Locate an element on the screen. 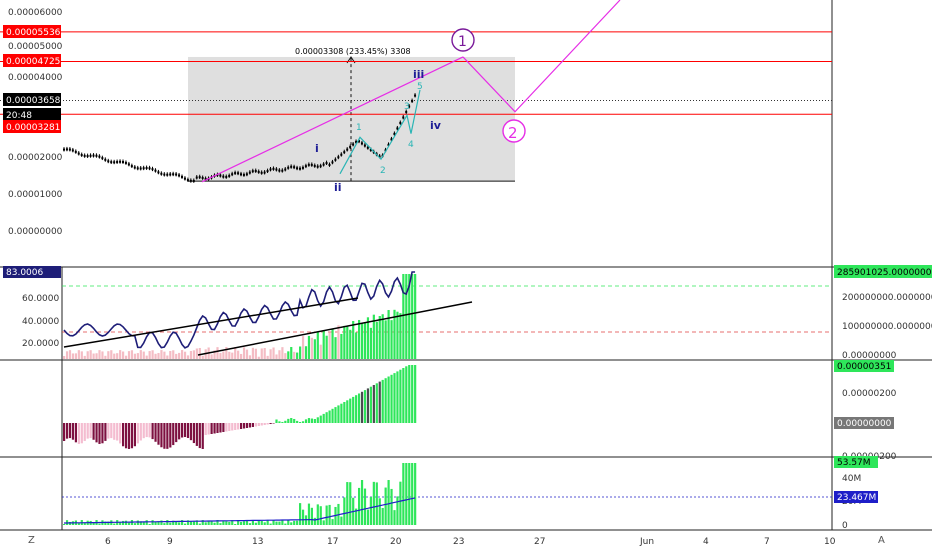  x-axis-label: 13 is located at coordinates (257, 542).